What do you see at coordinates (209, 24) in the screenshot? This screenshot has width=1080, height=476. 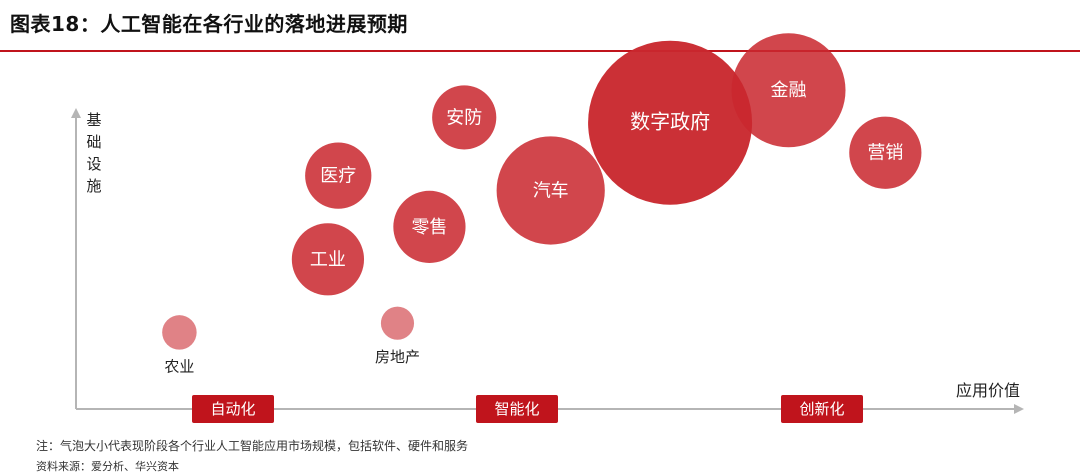 I see `page-title: 图表18：人工智能在各行业的落地进展预期` at bounding box center [209, 24].